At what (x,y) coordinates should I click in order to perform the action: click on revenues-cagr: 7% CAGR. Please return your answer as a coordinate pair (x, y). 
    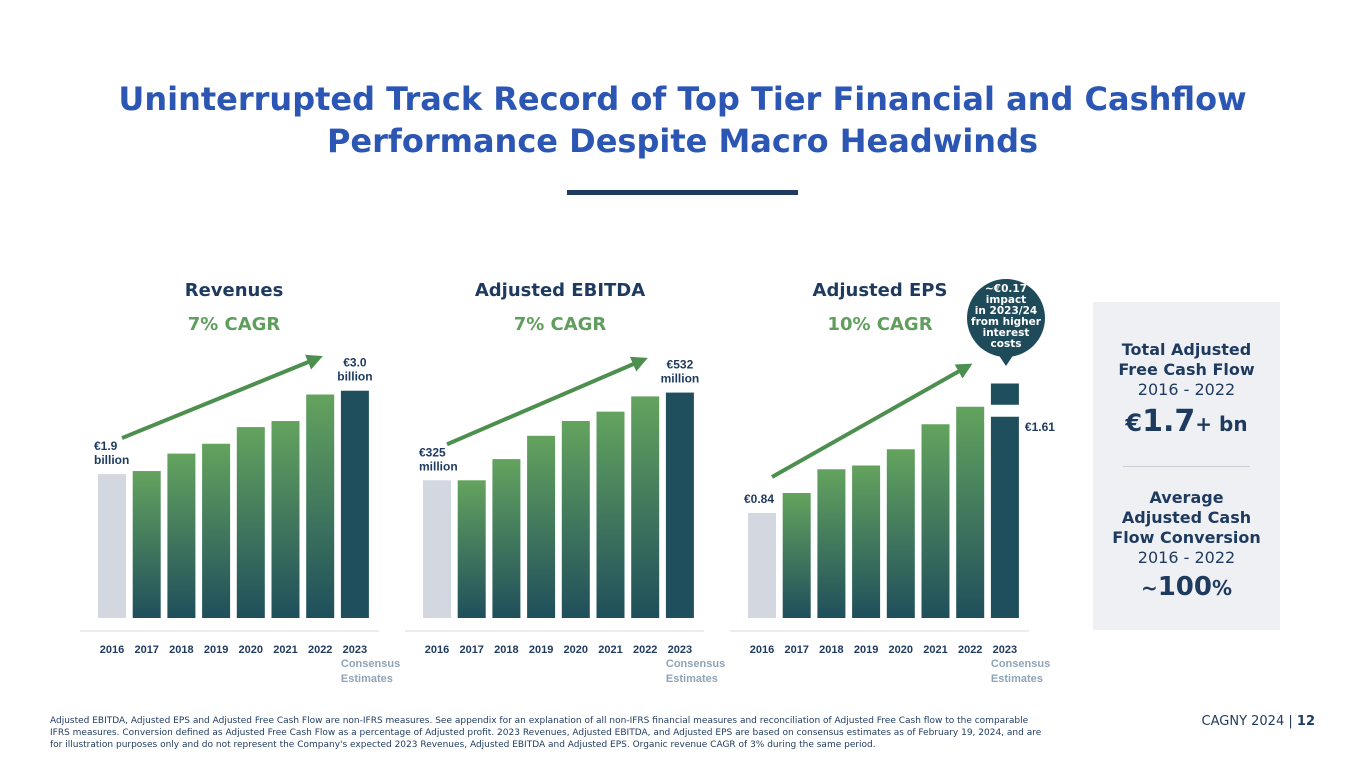
    Looking at the image, I should click on (234, 324).